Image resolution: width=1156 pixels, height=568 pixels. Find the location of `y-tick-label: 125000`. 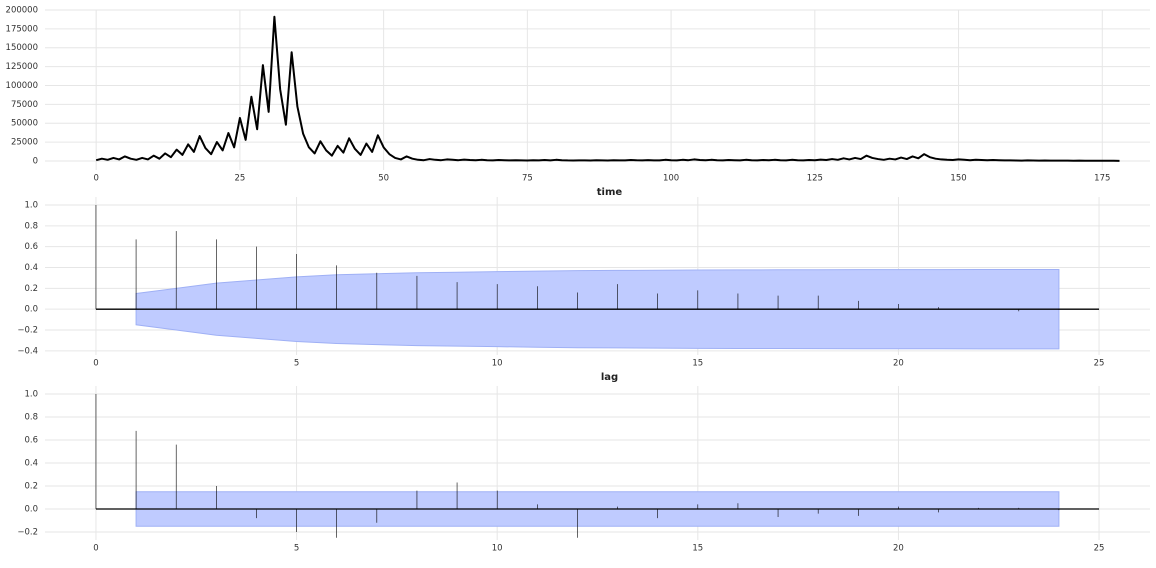

y-tick-label: 125000 is located at coordinates (22, 67).